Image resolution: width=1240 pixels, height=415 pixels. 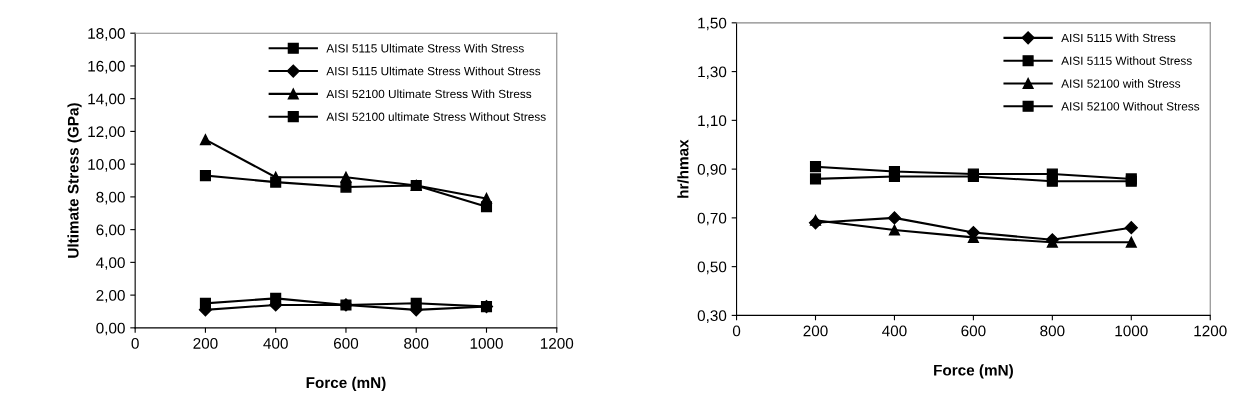 I want to click on y-tick-label: 14,00, so click(x=106, y=100).